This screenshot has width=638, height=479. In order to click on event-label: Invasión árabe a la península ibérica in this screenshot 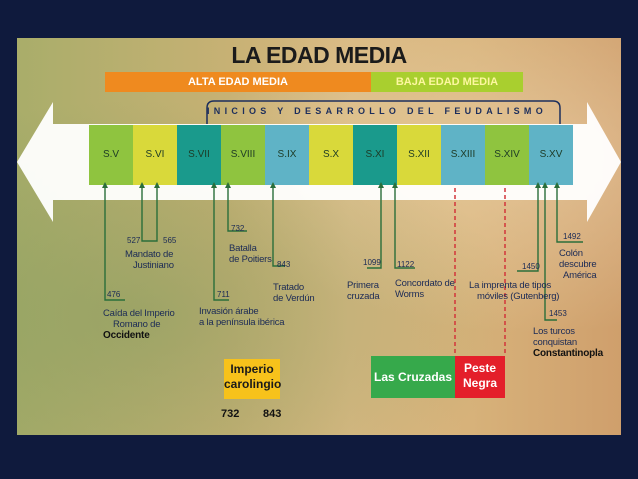, I will do `click(242, 317)`.